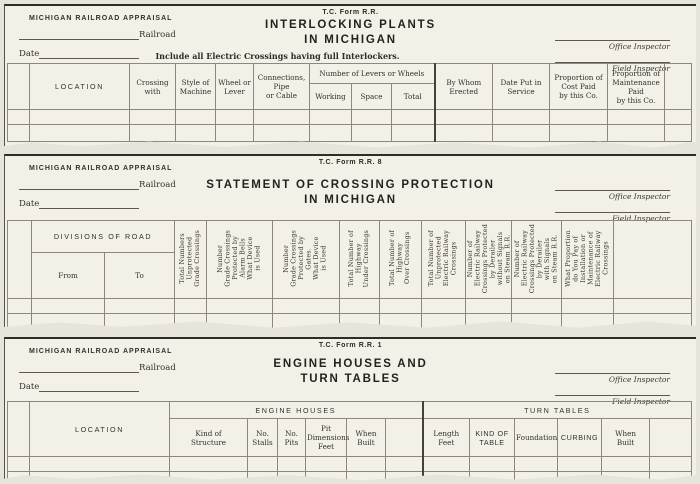 This screenshot has width=700, height=484. Describe the element at coordinates (372, 73) in the screenshot. I see `group-levers-or-wheels: Number of Levers or Wheels` at that location.